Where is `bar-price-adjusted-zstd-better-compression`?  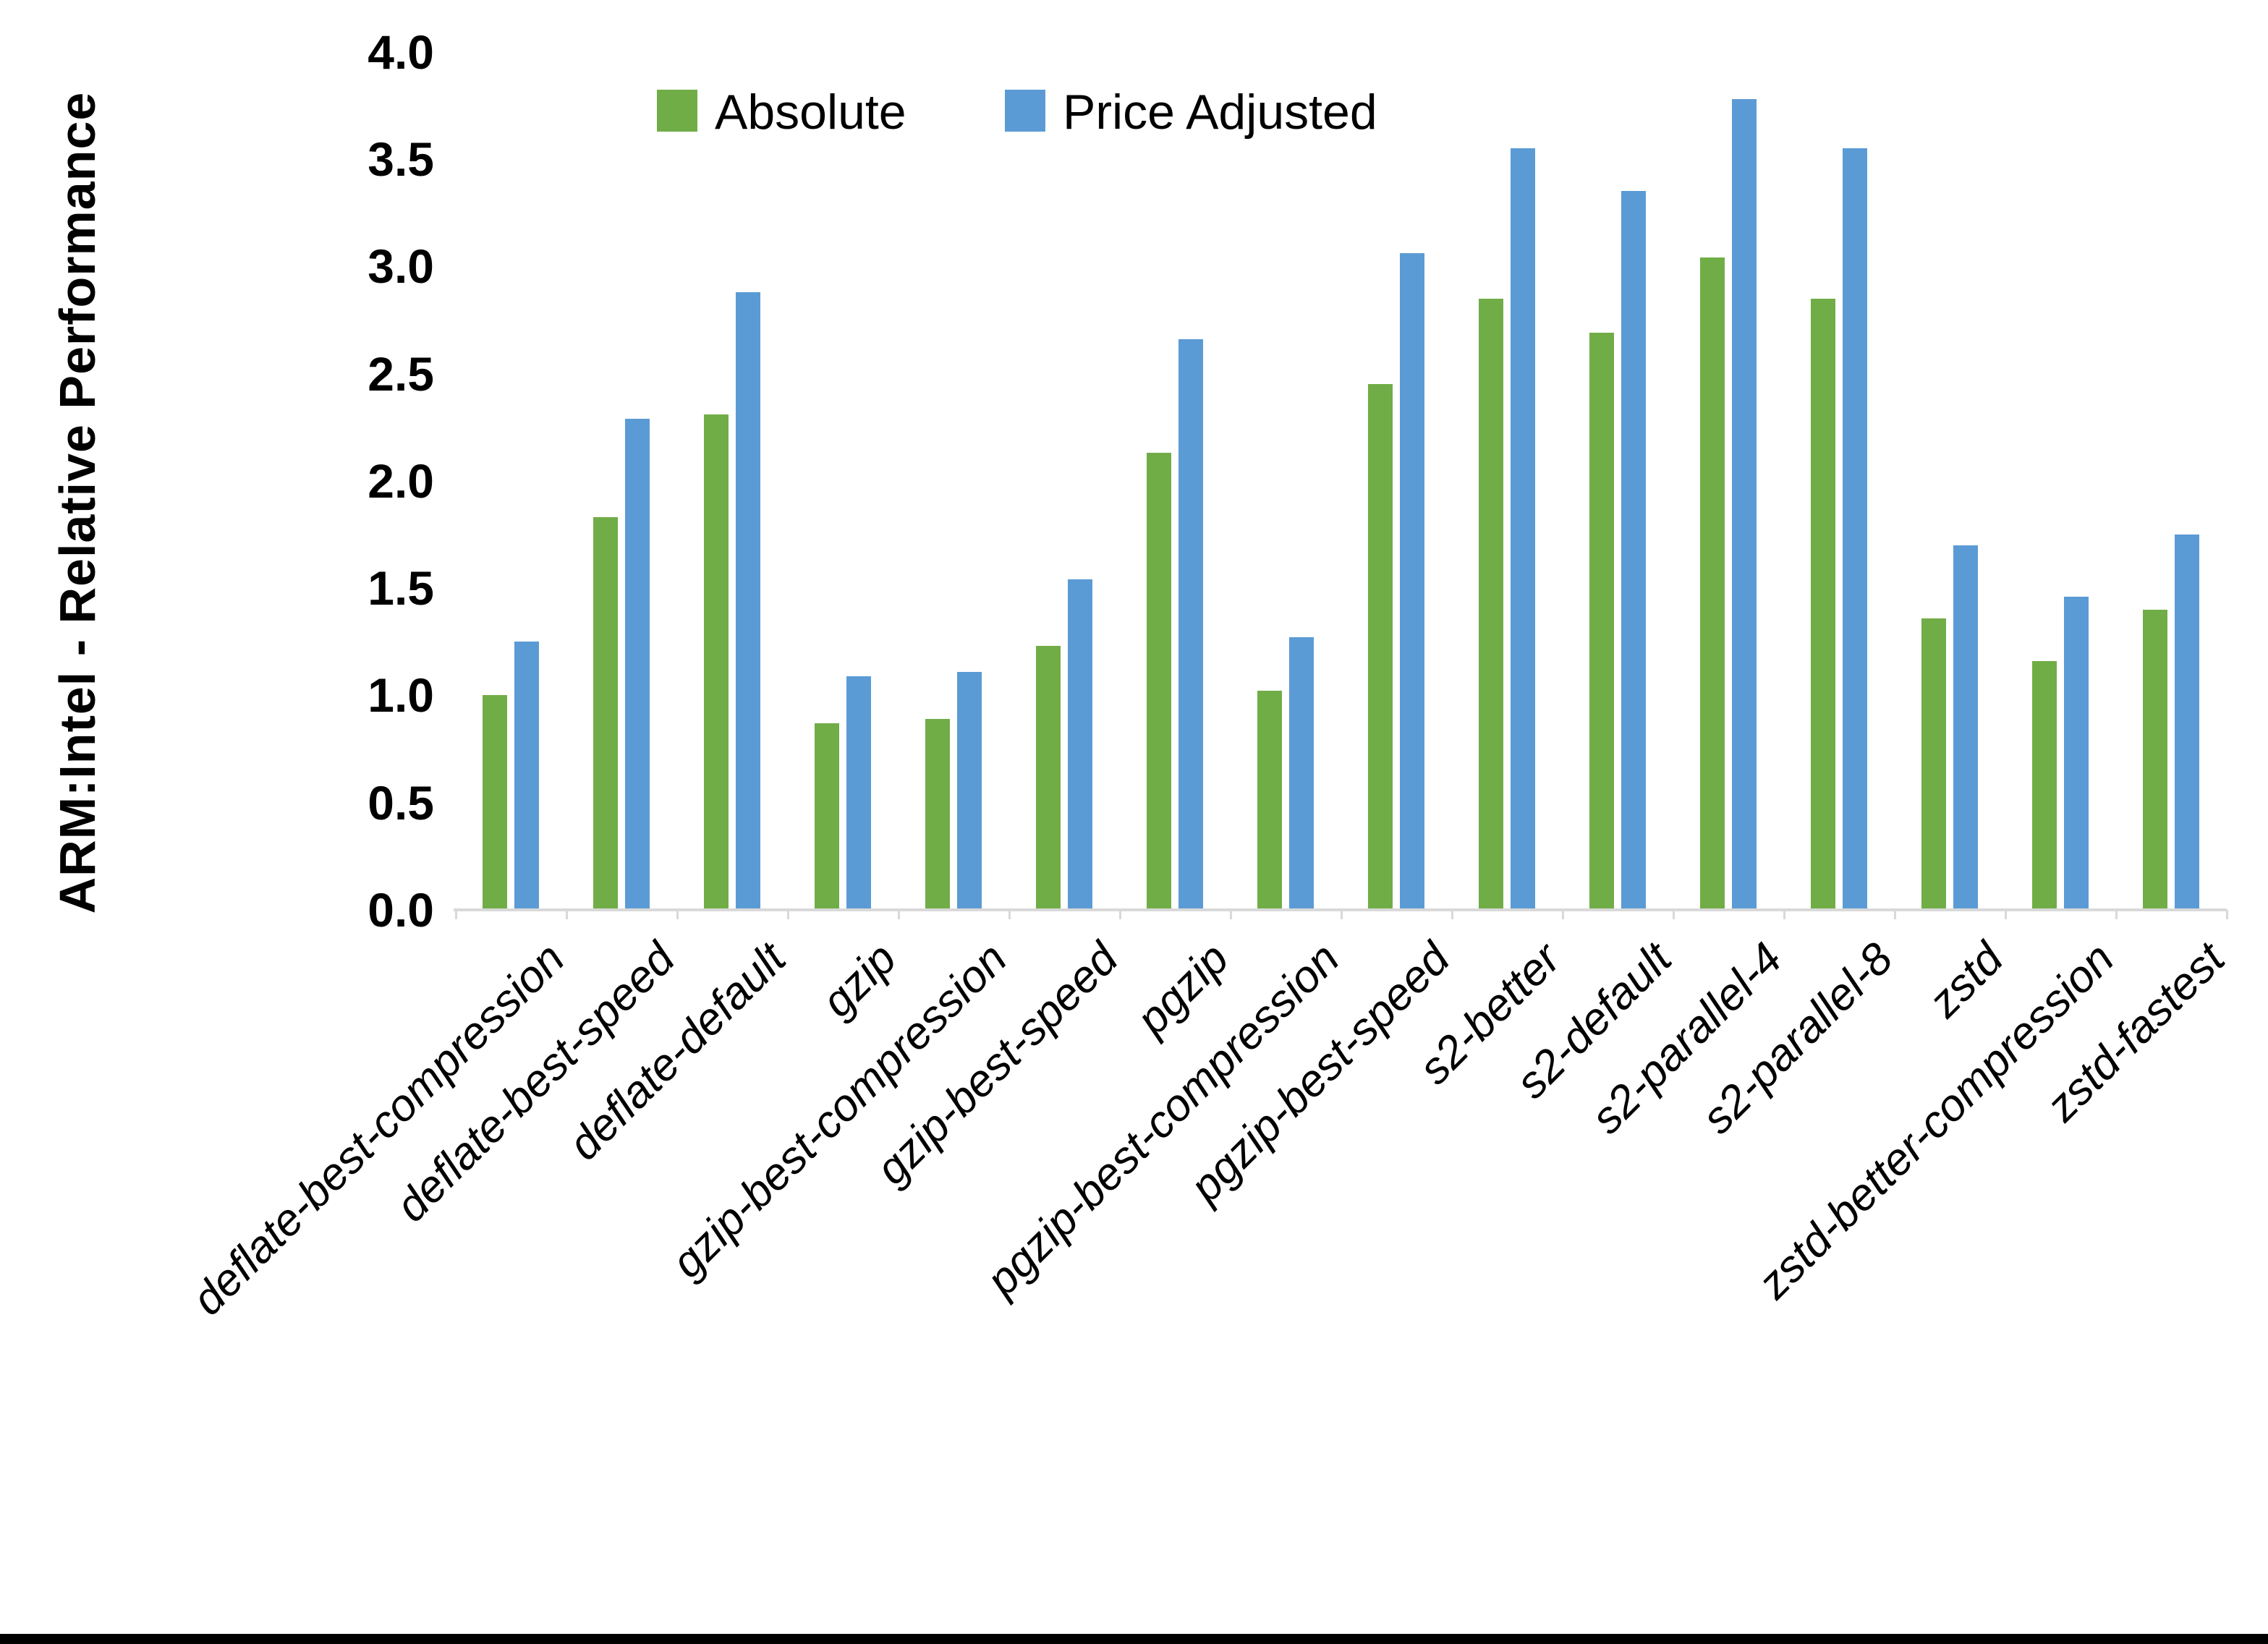
bar-price-adjusted-zstd-better-compression is located at coordinates (2076, 753).